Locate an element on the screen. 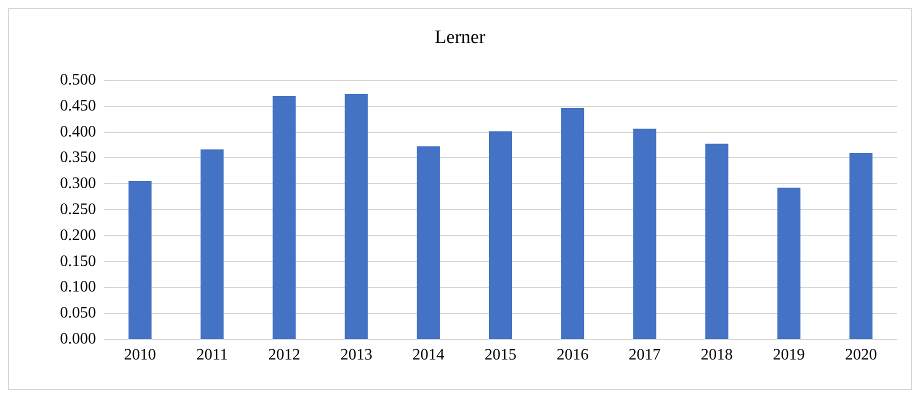 The width and height of the screenshot is (920, 398). y-tick-label: 0.350 is located at coordinates (78, 157).